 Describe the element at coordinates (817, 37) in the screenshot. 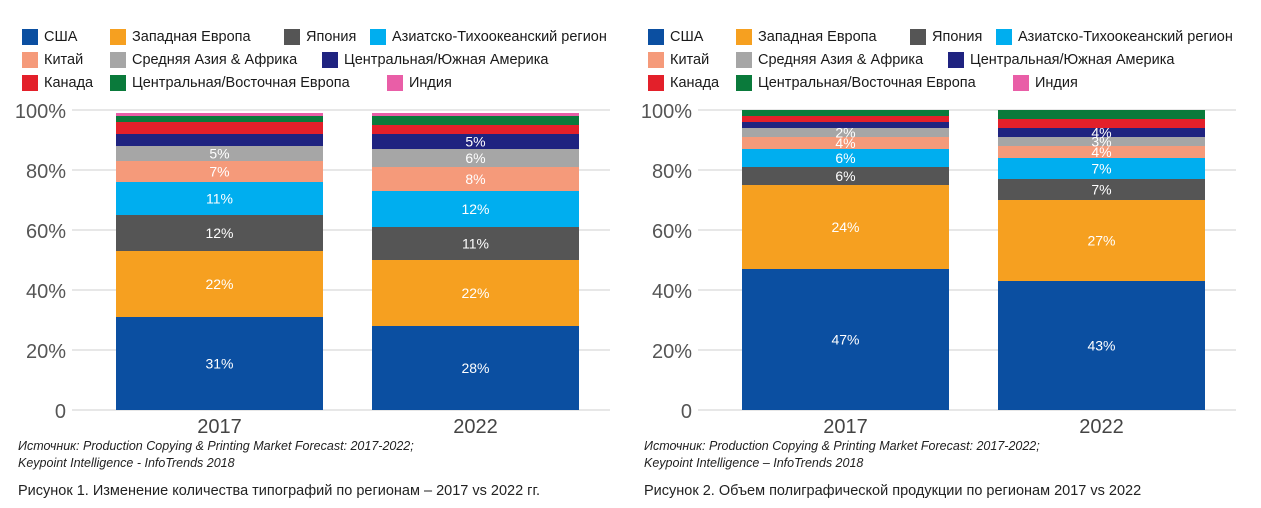

I see `legend-label: Западная Европа` at that location.